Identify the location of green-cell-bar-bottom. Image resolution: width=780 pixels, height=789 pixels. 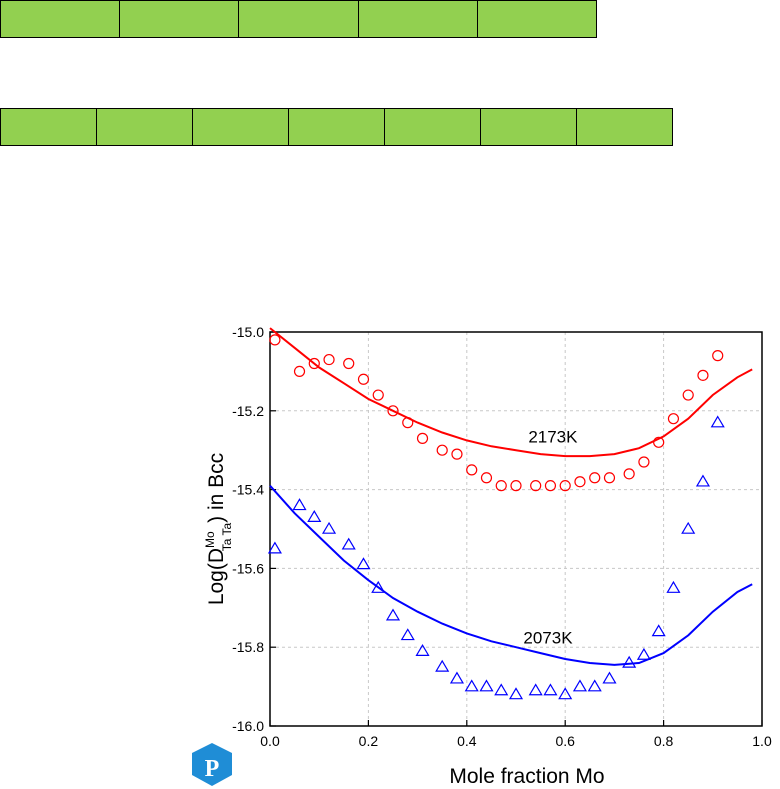
(336, 127).